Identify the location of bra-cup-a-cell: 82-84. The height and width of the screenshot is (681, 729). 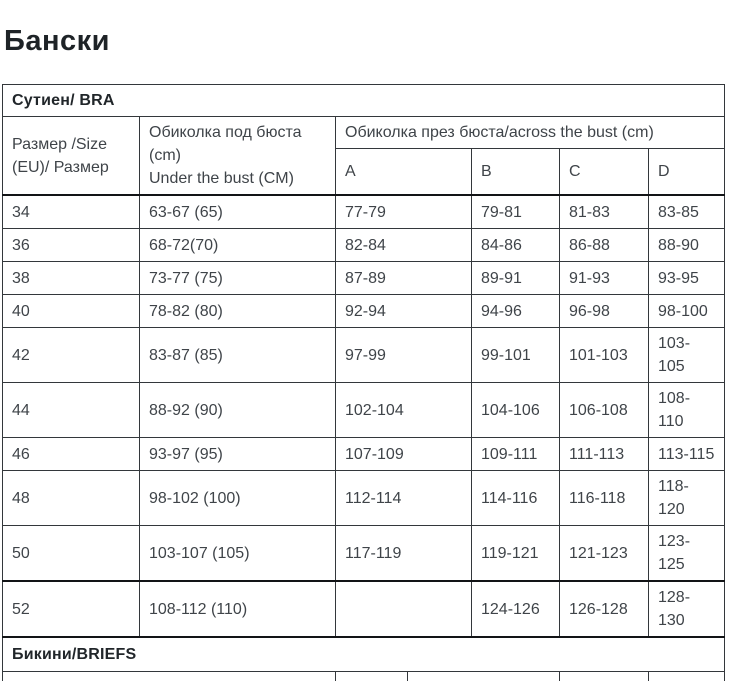
(403, 245).